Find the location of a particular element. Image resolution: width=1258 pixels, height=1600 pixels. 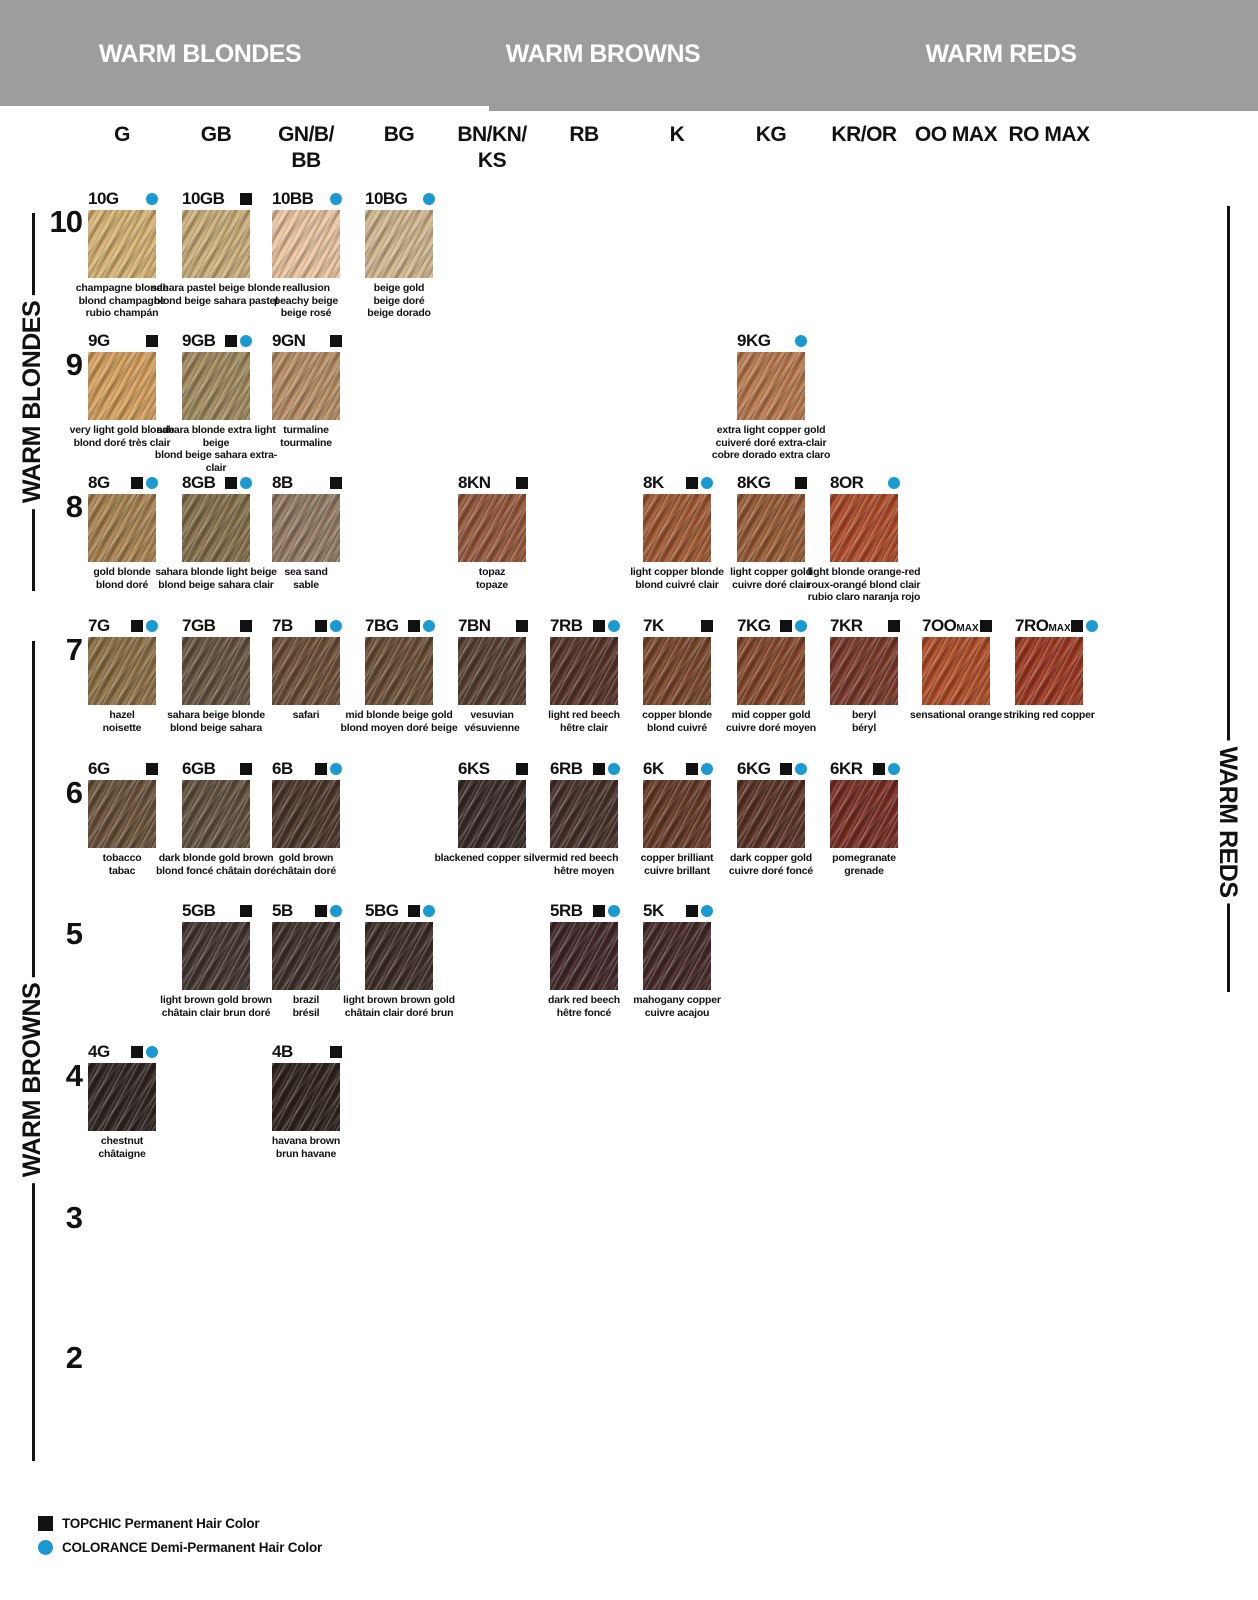

swatch-code-row: 7KG is located at coordinates (772, 626).